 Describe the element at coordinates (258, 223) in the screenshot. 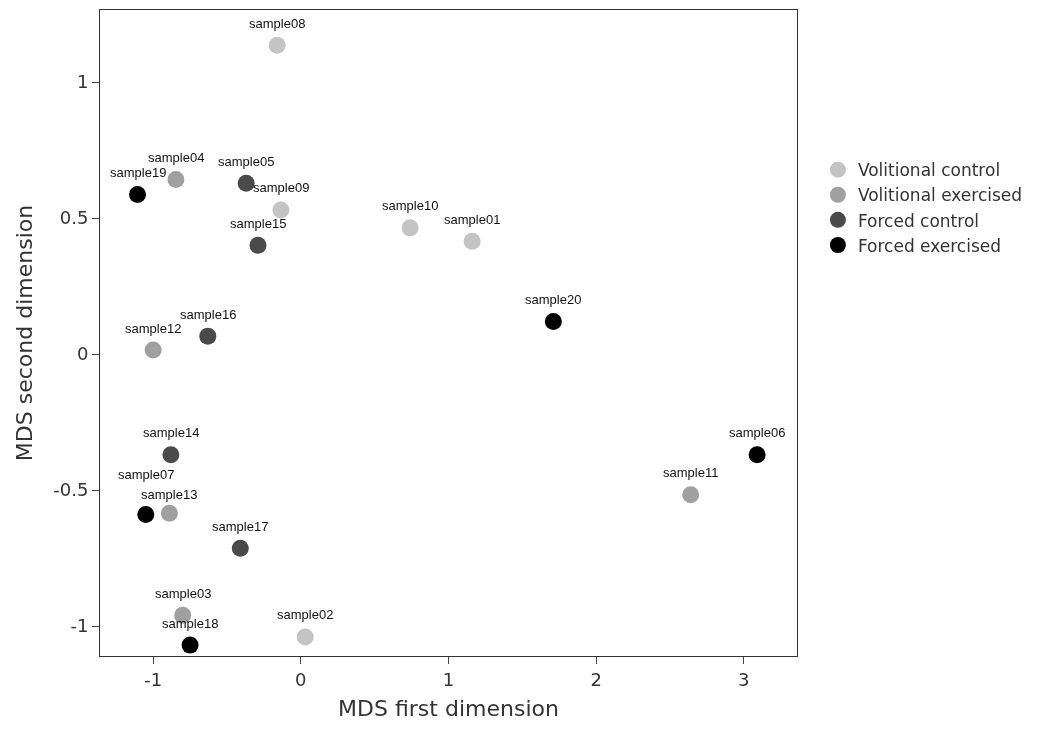

I see `annotation: sample15` at that location.